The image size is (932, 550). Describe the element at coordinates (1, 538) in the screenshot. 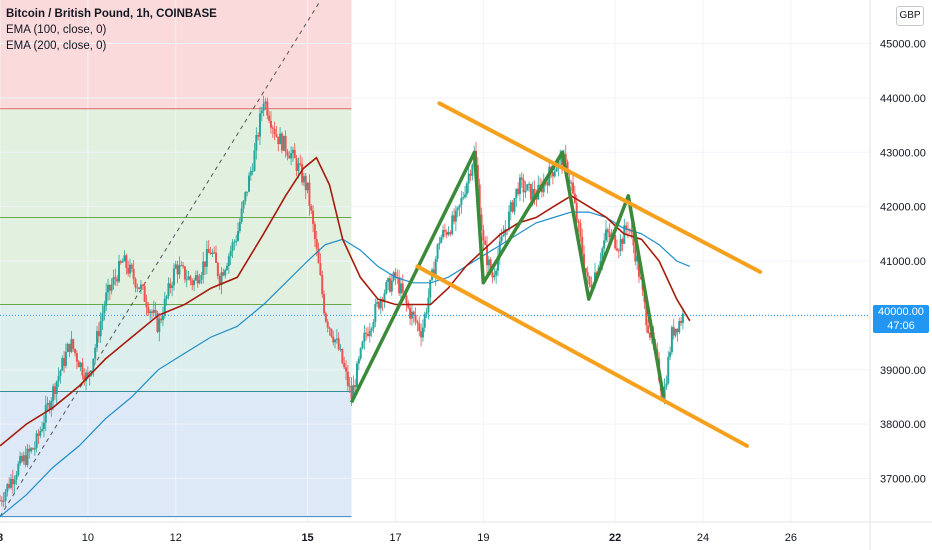

I see `x-tick-label: 8` at that location.